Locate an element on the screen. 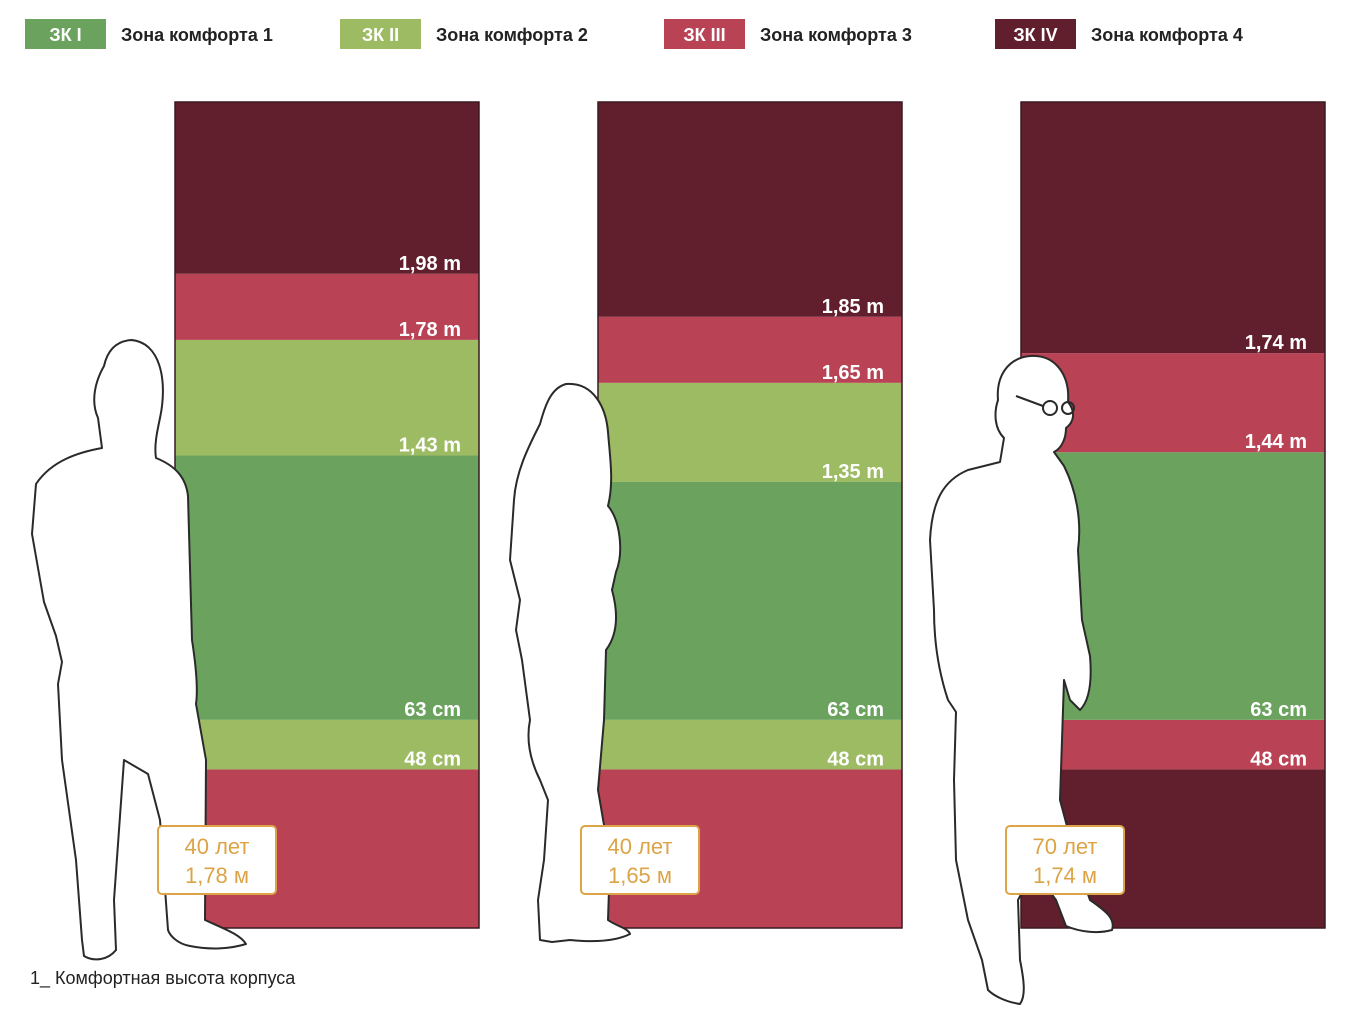 Image resolution: width=1360 pixels, height=1018 pixels. height-mark-label: 1,98 m is located at coordinates (430, 264).